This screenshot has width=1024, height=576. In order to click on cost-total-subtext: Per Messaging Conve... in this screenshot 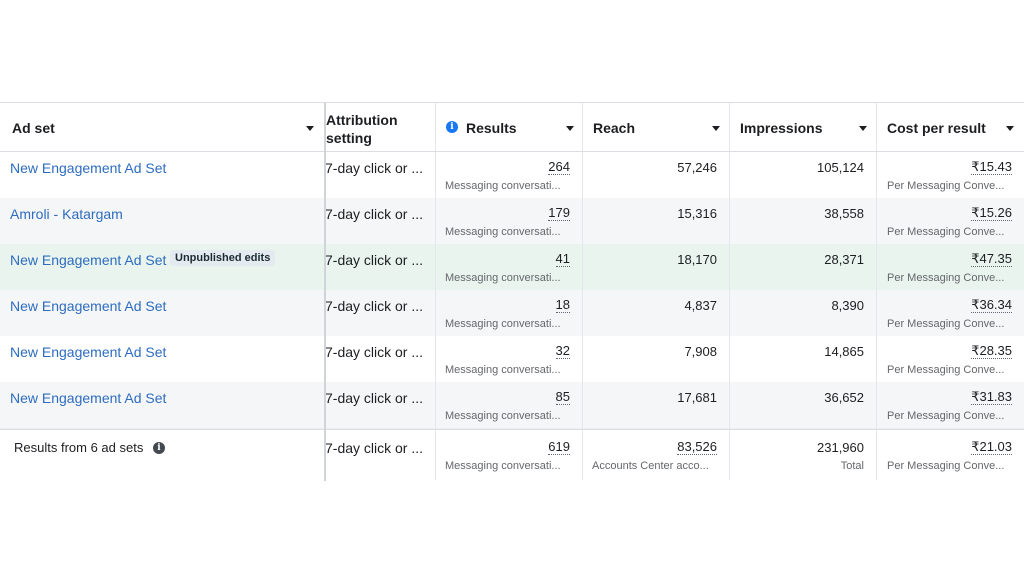, I will do `click(946, 466)`.